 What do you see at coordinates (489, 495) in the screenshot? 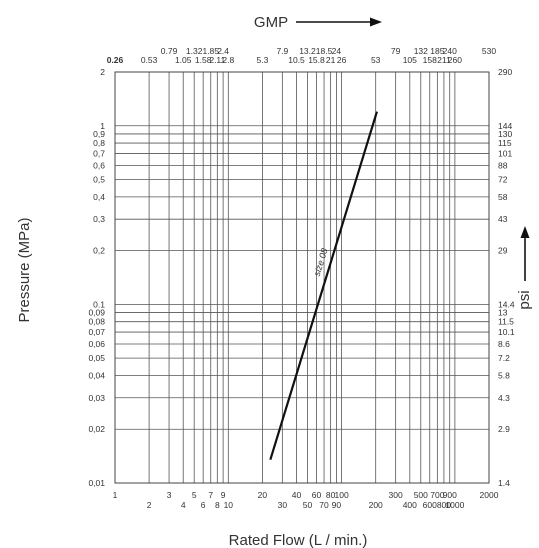
I see `x-tick-label-28: 2000` at bounding box center [489, 495].